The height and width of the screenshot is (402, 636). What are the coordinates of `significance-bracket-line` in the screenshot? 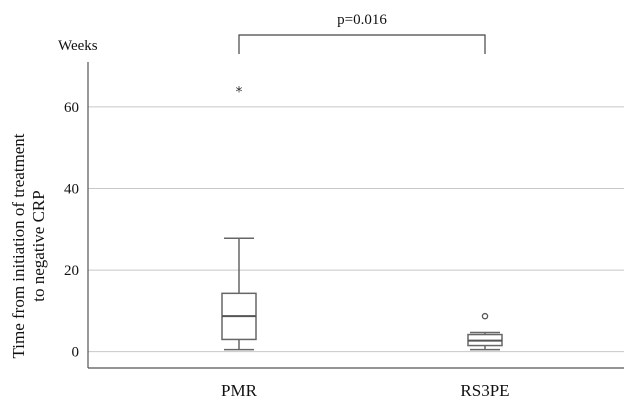 It's located at (362, 44).